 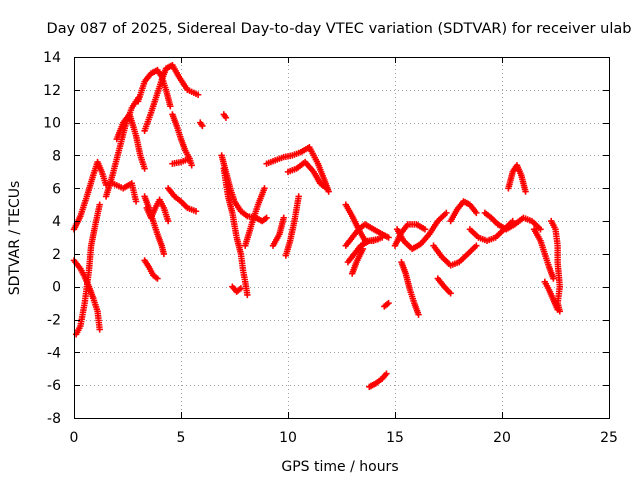 What do you see at coordinates (609, 438) in the screenshot?
I see `x-tick-label: 25` at bounding box center [609, 438].